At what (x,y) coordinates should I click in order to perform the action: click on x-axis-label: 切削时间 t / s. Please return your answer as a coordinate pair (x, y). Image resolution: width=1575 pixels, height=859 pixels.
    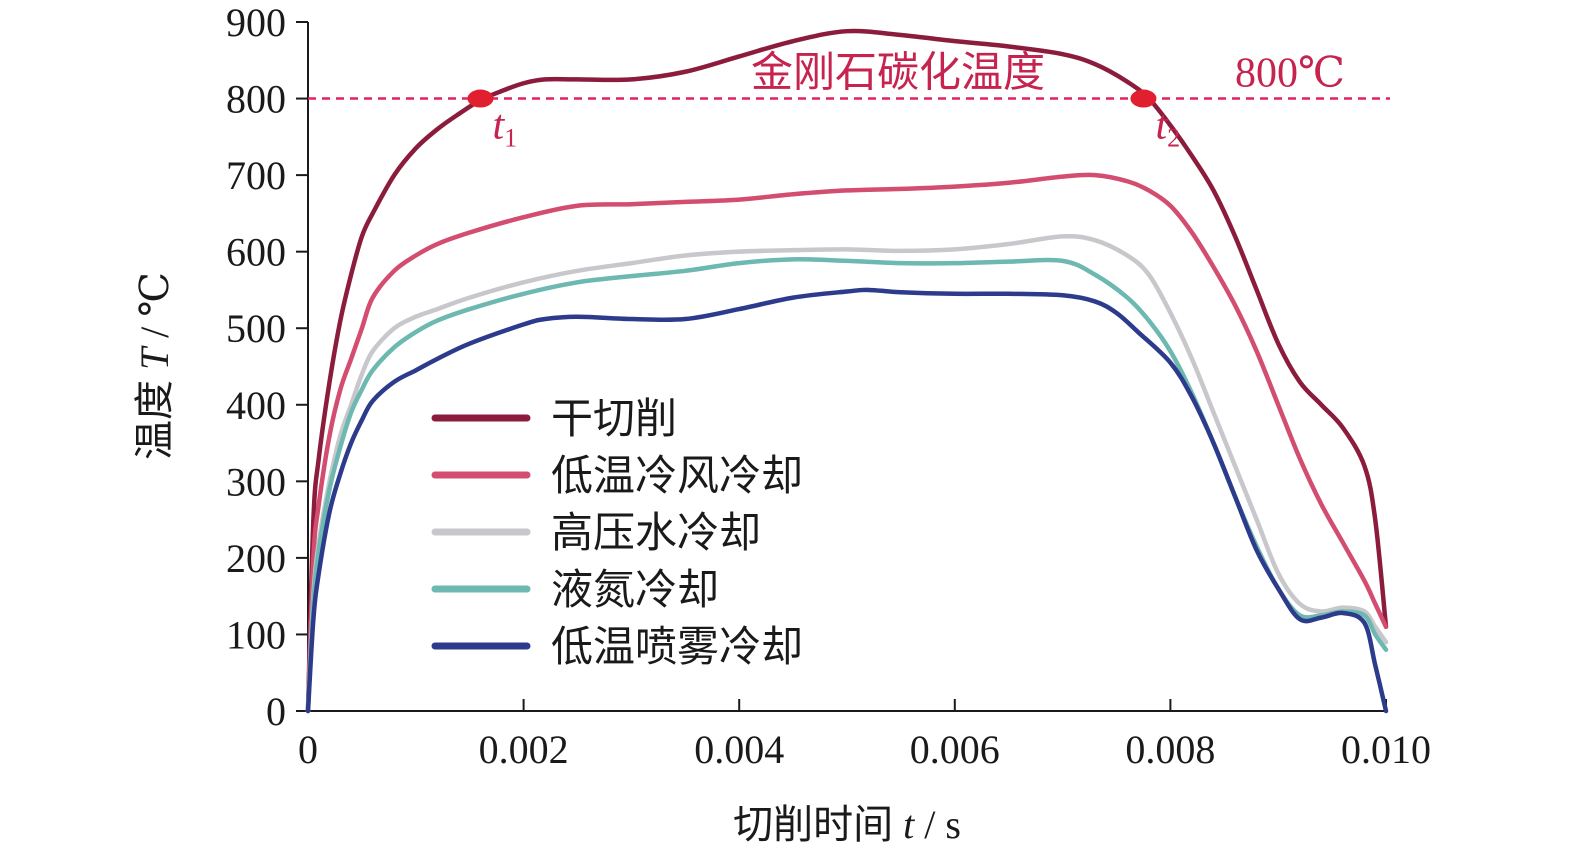
    Looking at the image, I should click on (847, 824).